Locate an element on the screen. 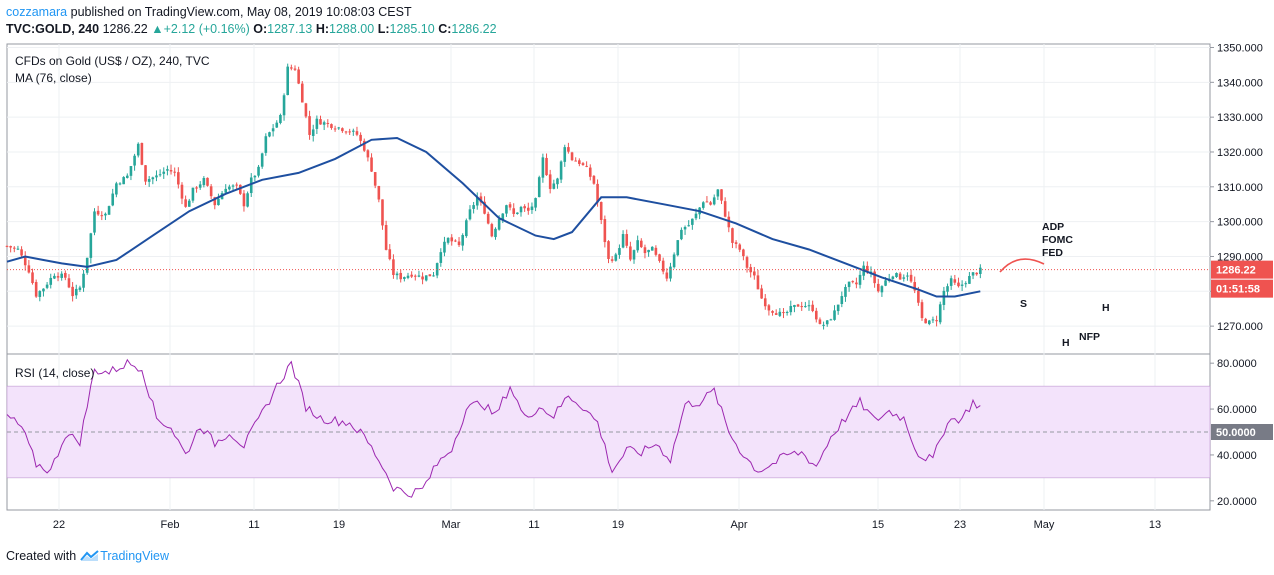 This screenshot has height=575, width=1274. high-label: H: is located at coordinates (322, 29).